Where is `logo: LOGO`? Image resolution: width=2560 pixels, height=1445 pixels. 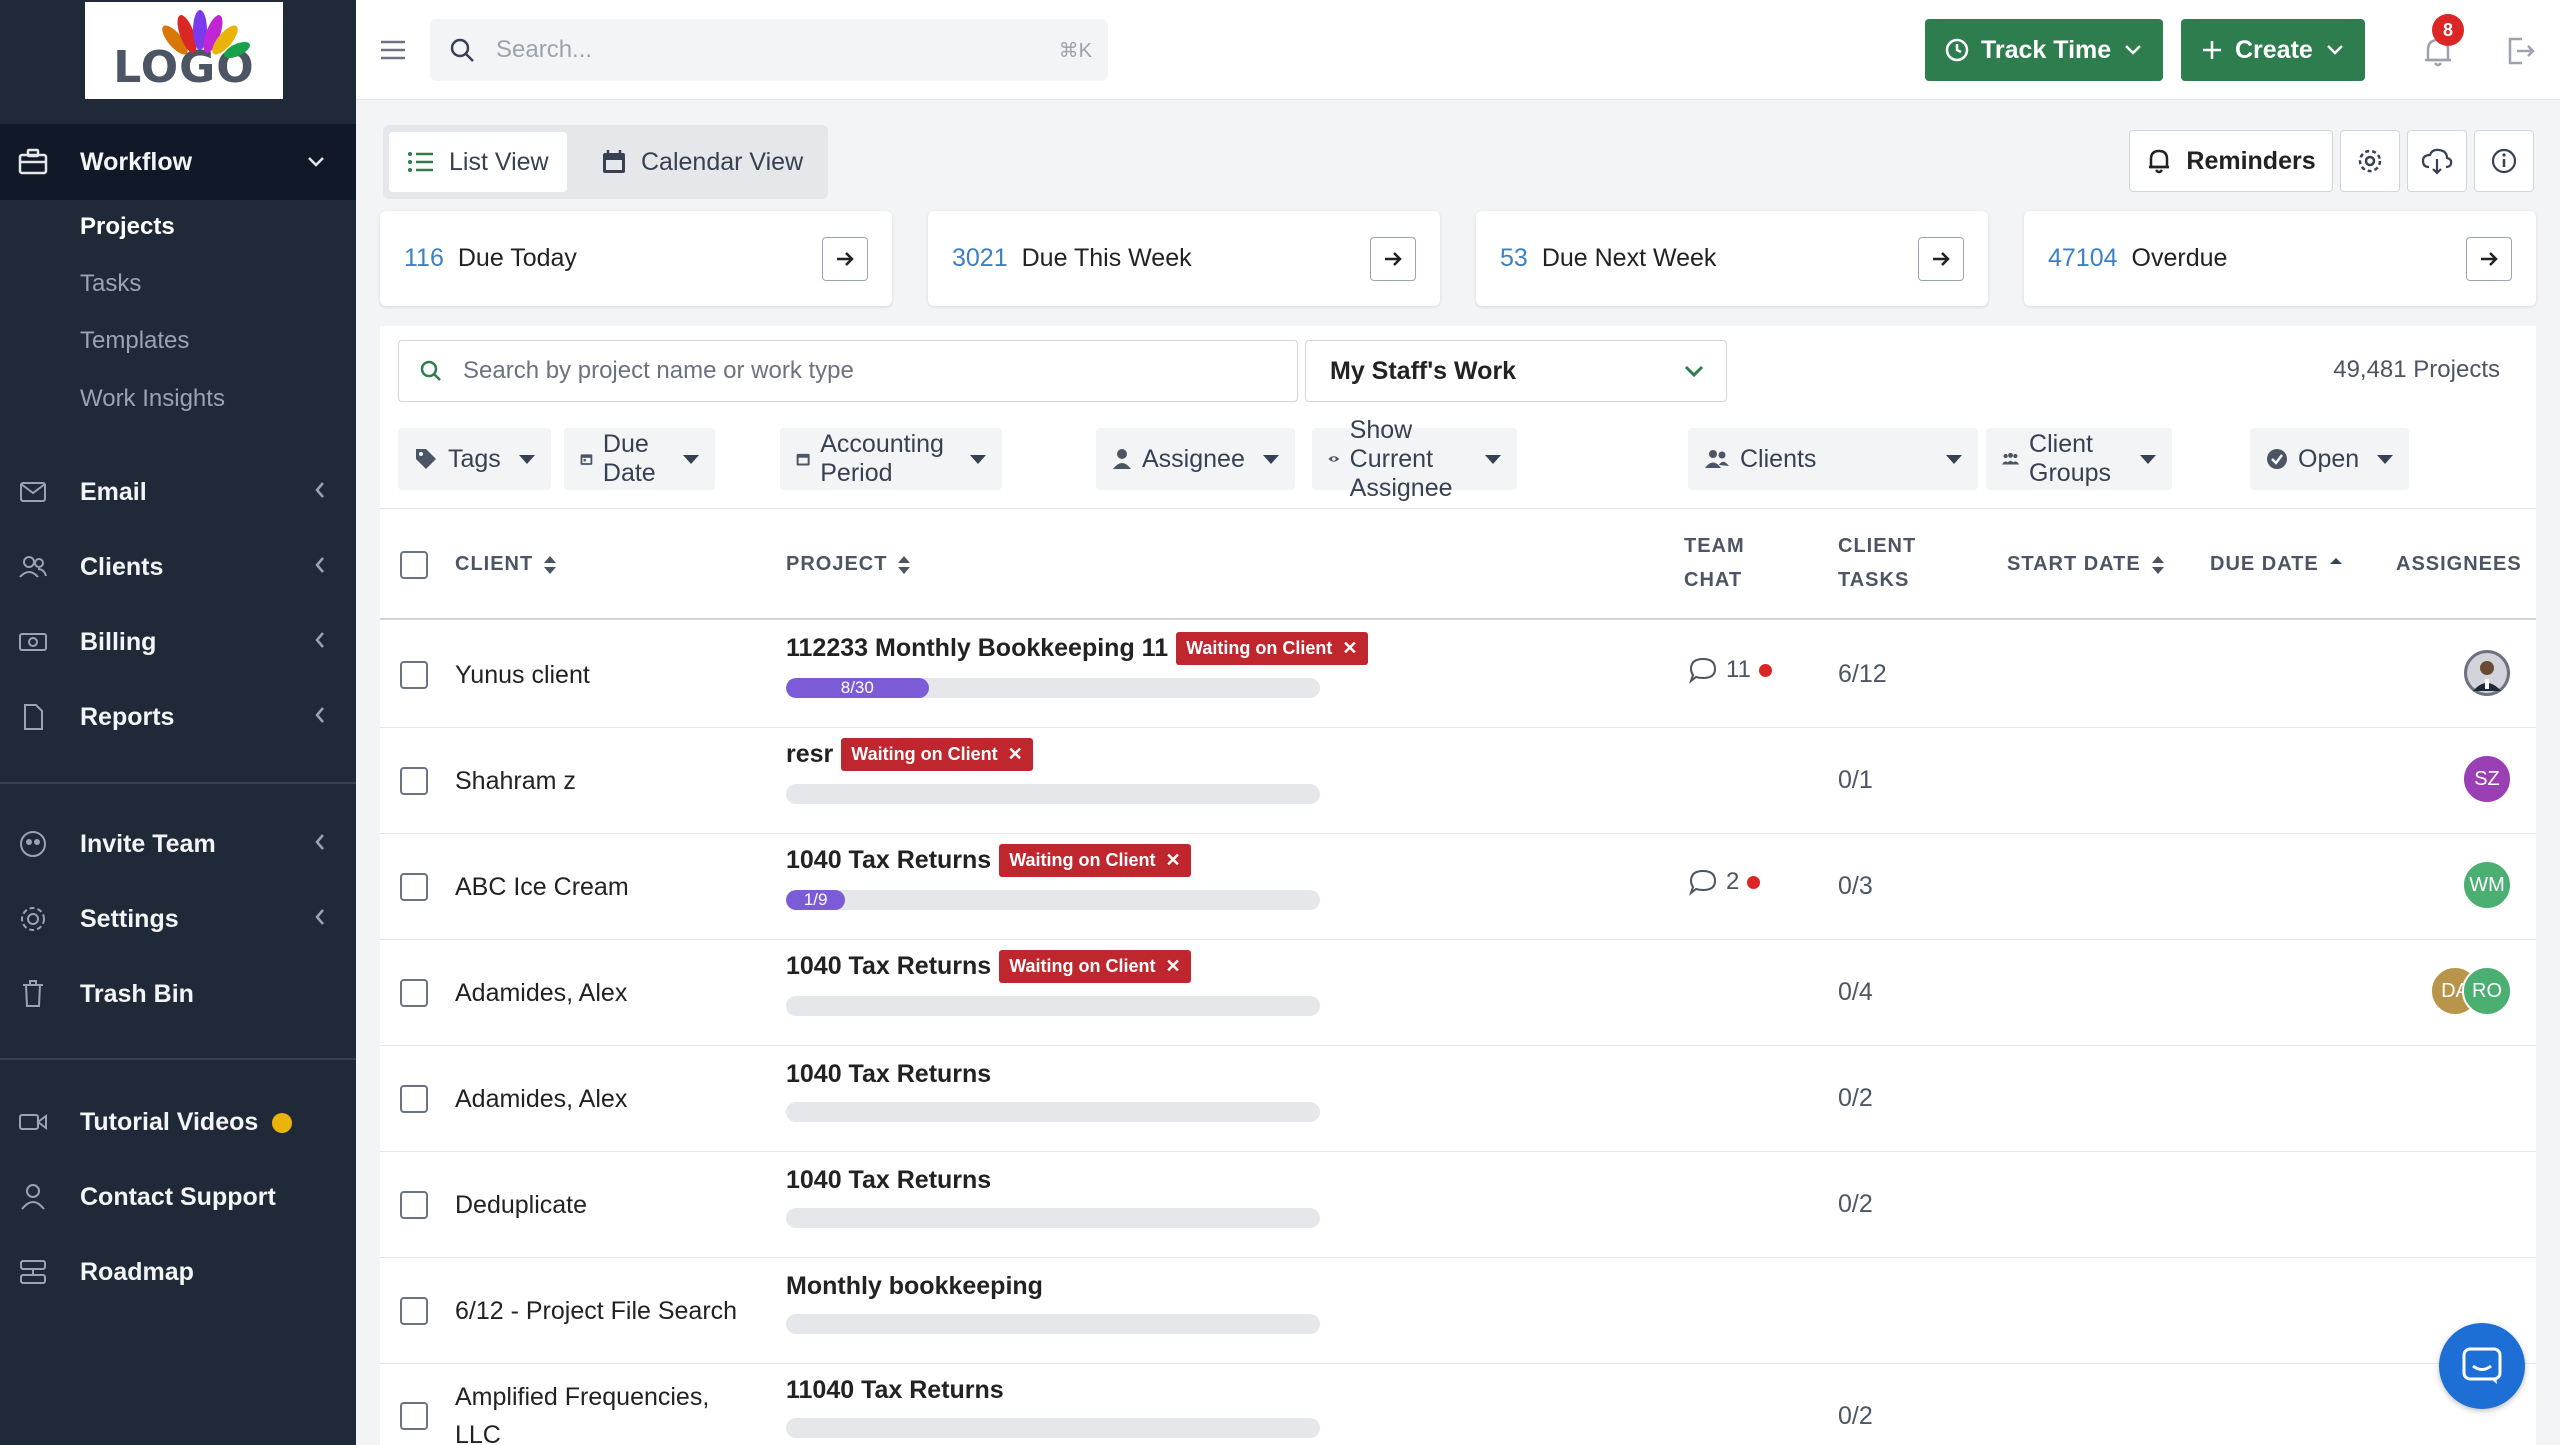 logo: LOGO is located at coordinates (184, 50).